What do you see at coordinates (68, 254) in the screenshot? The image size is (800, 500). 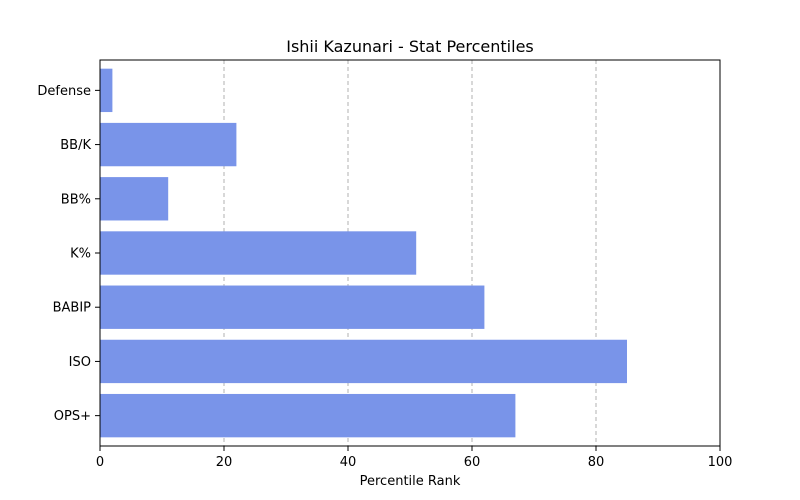 I see `y-axis-ticks: OPS+ ISO BABIP K% BB% BB/K Defense` at bounding box center [68, 254].